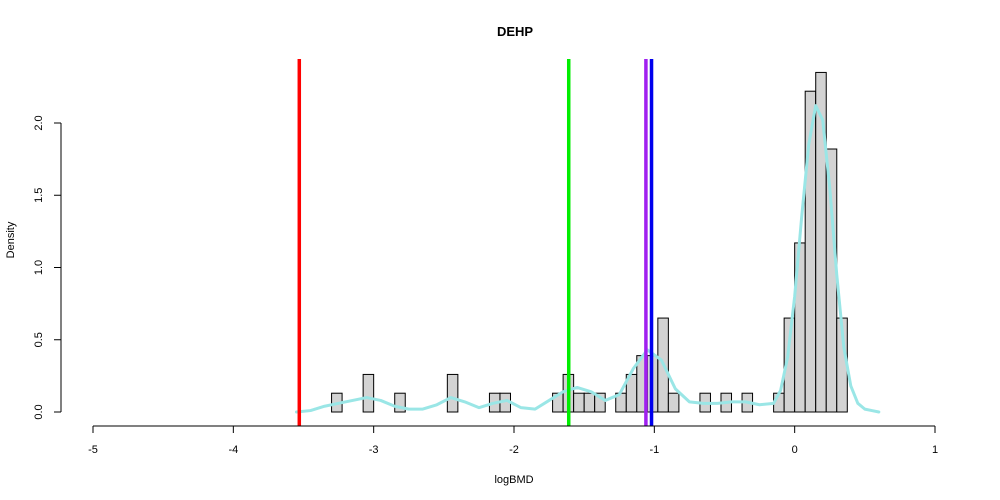 Image resolution: width=1000 pixels, height=500 pixels. What do you see at coordinates (47, 267) in the screenshot?
I see `y-axis: 0.0 0.5 1.0 1.5 2.0` at bounding box center [47, 267].